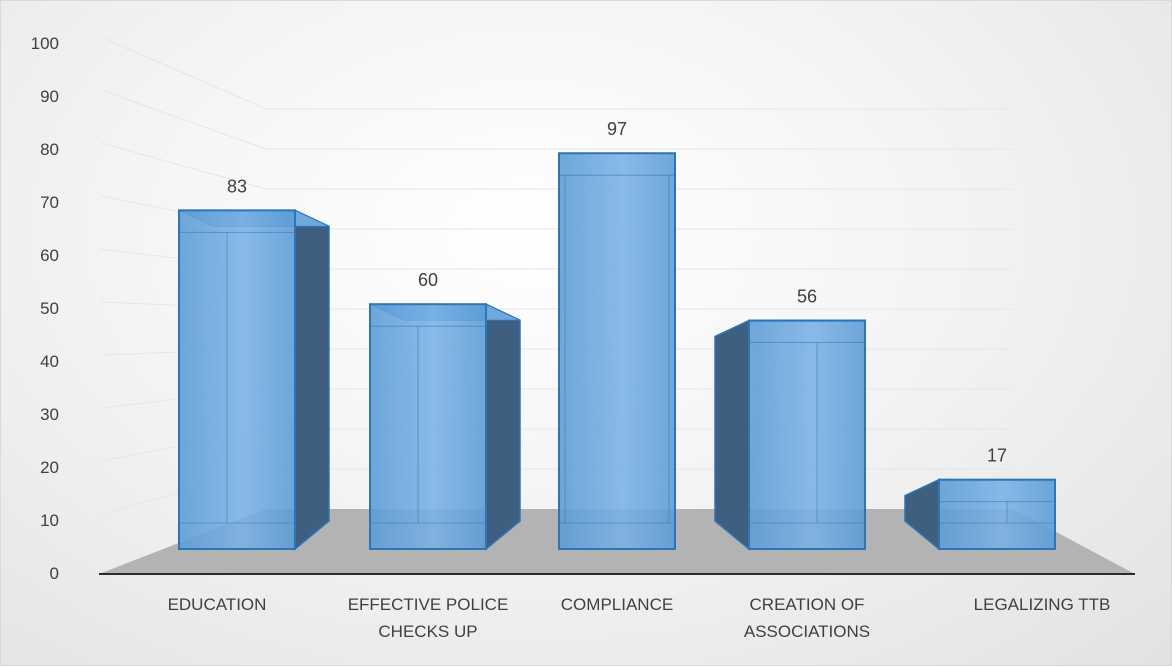 The width and height of the screenshot is (1172, 667). What do you see at coordinates (49, 467) in the screenshot?
I see `y-tick-label: 20` at bounding box center [49, 467].